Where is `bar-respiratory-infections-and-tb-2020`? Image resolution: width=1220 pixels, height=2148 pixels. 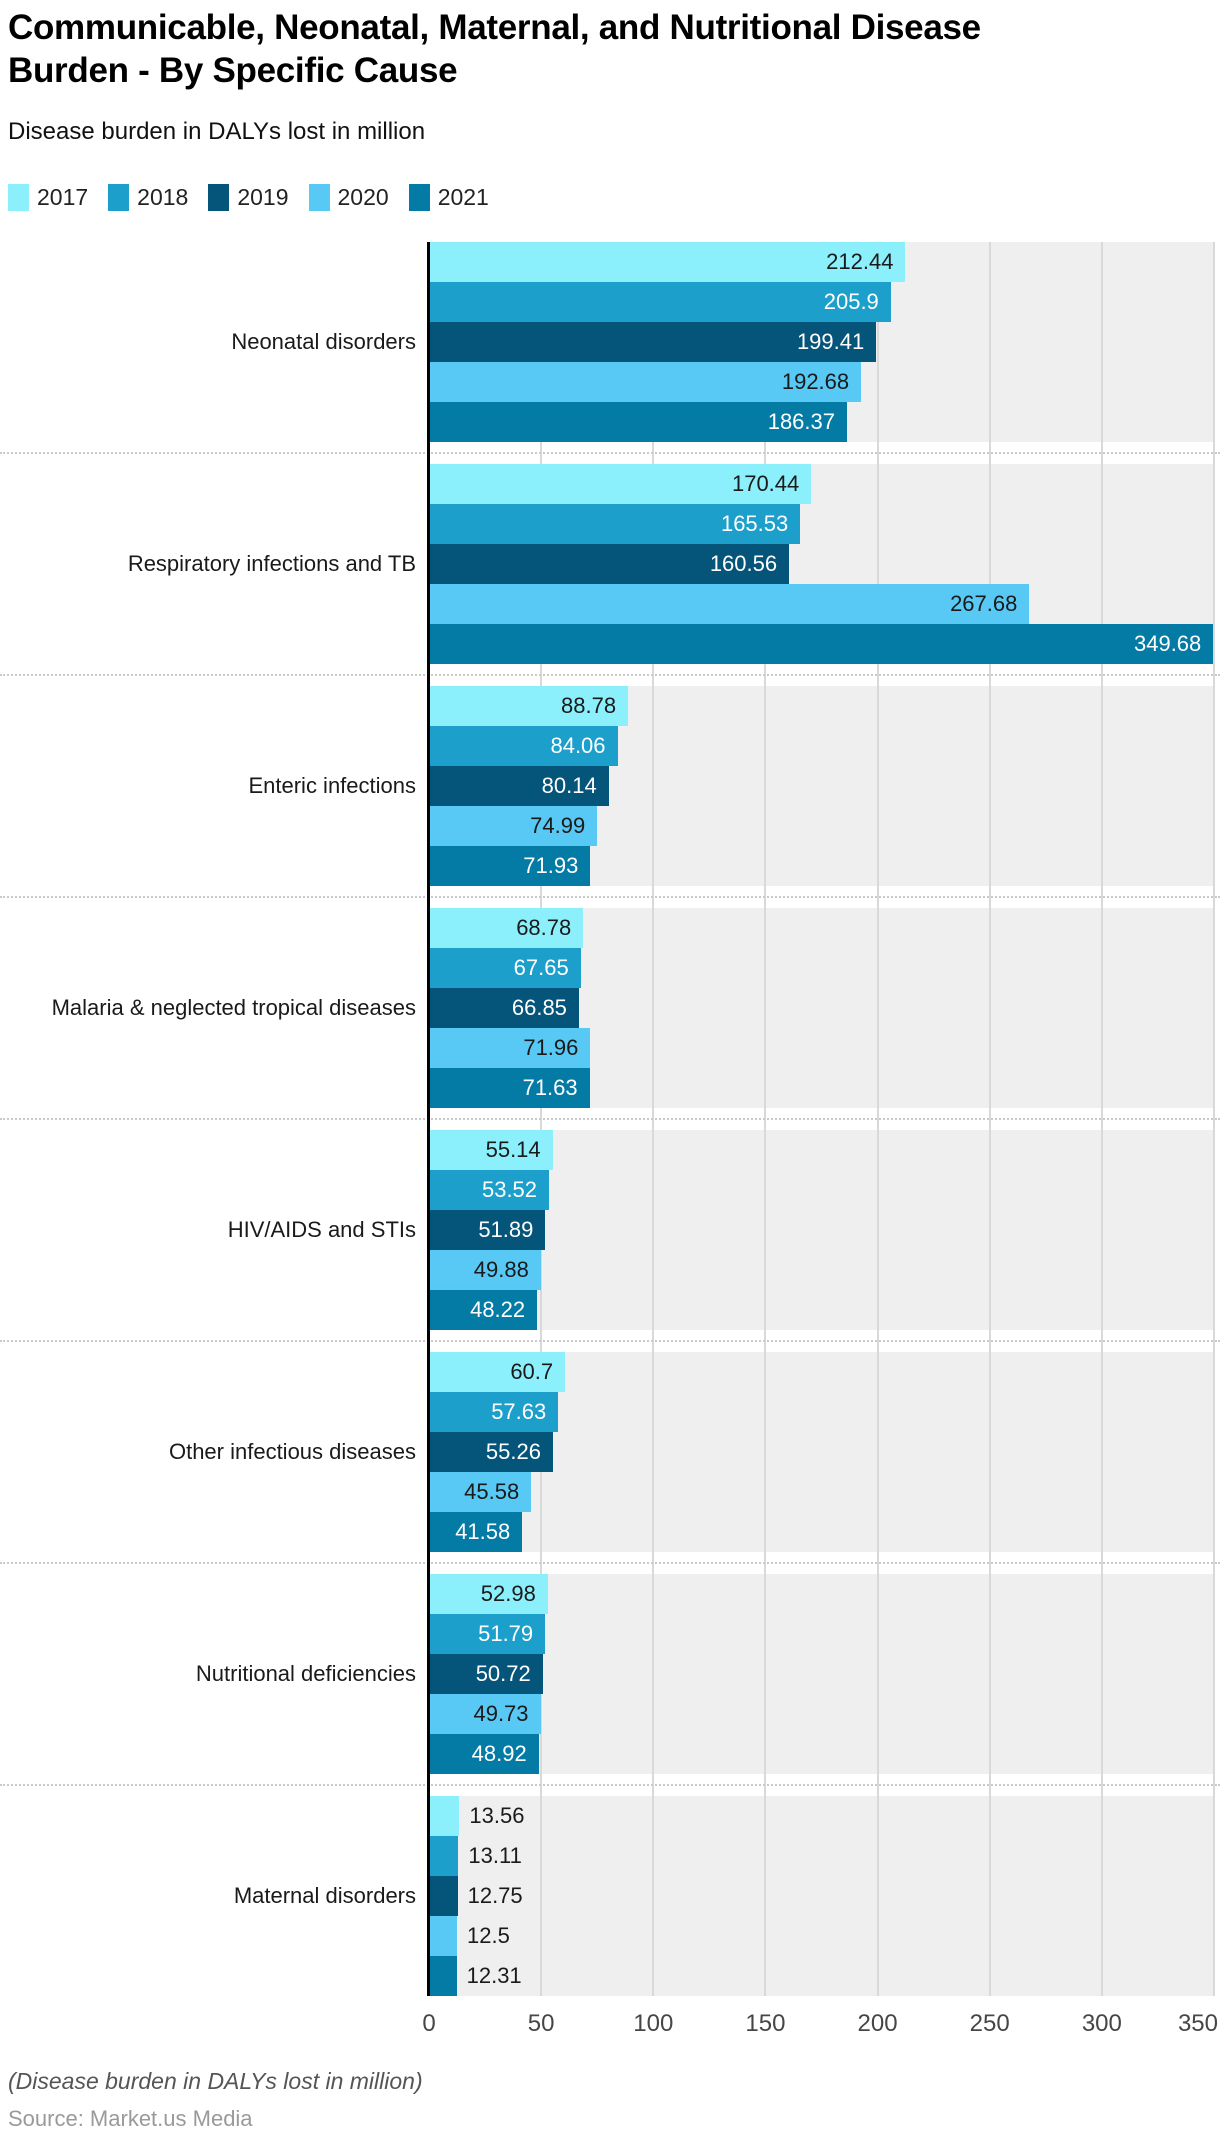 bar-respiratory-infections-and-tb-2020 is located at coordinates (729, 604).